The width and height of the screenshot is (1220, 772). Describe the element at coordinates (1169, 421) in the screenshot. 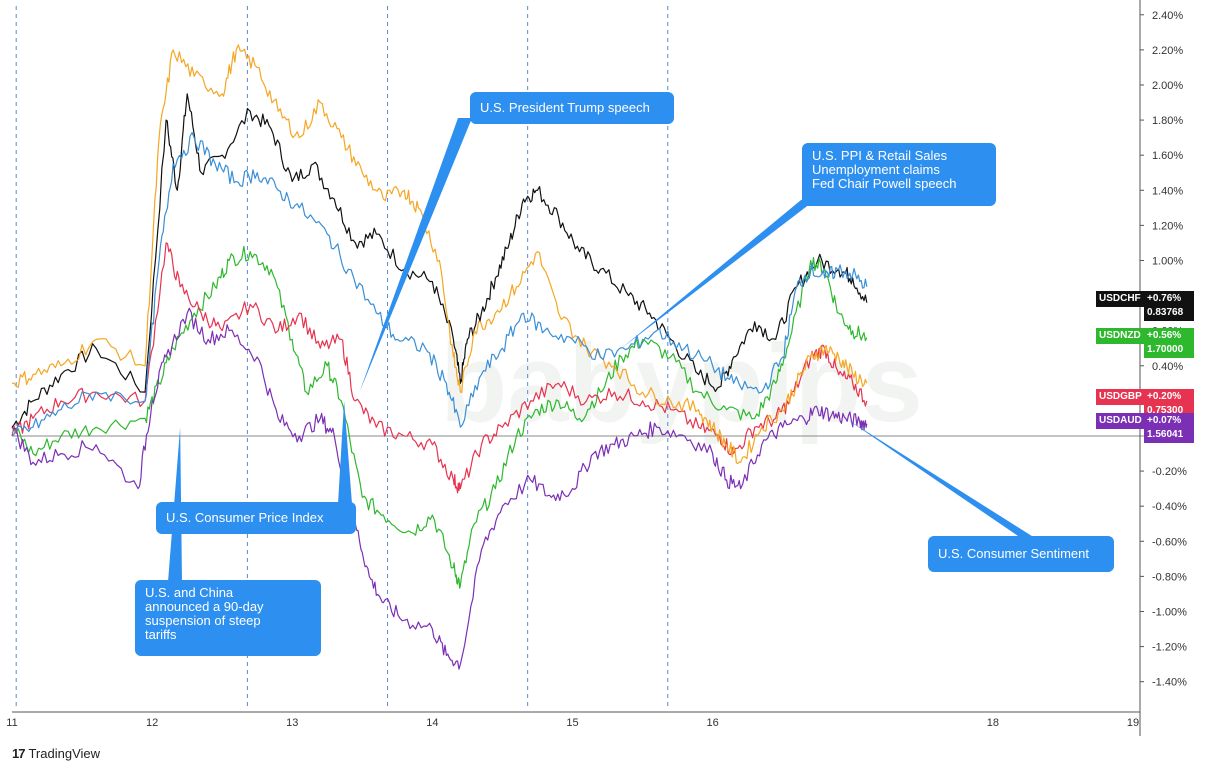

I see `legend-usdaud-change: +0.07%` at that location.